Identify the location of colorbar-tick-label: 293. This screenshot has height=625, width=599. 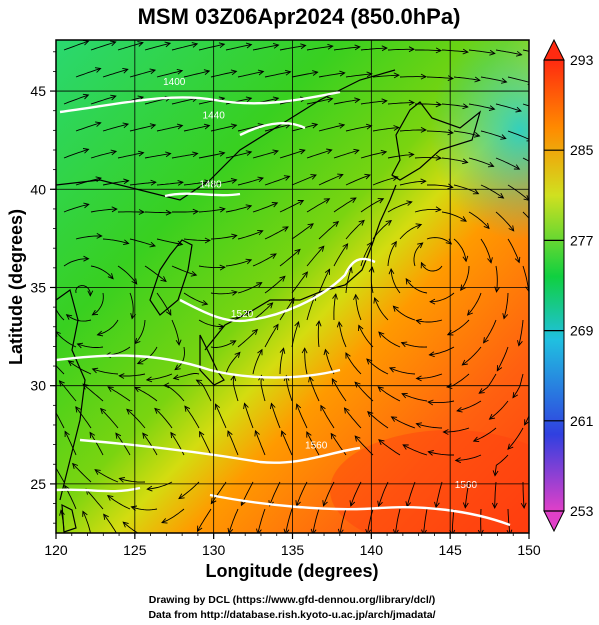
(582, 60).